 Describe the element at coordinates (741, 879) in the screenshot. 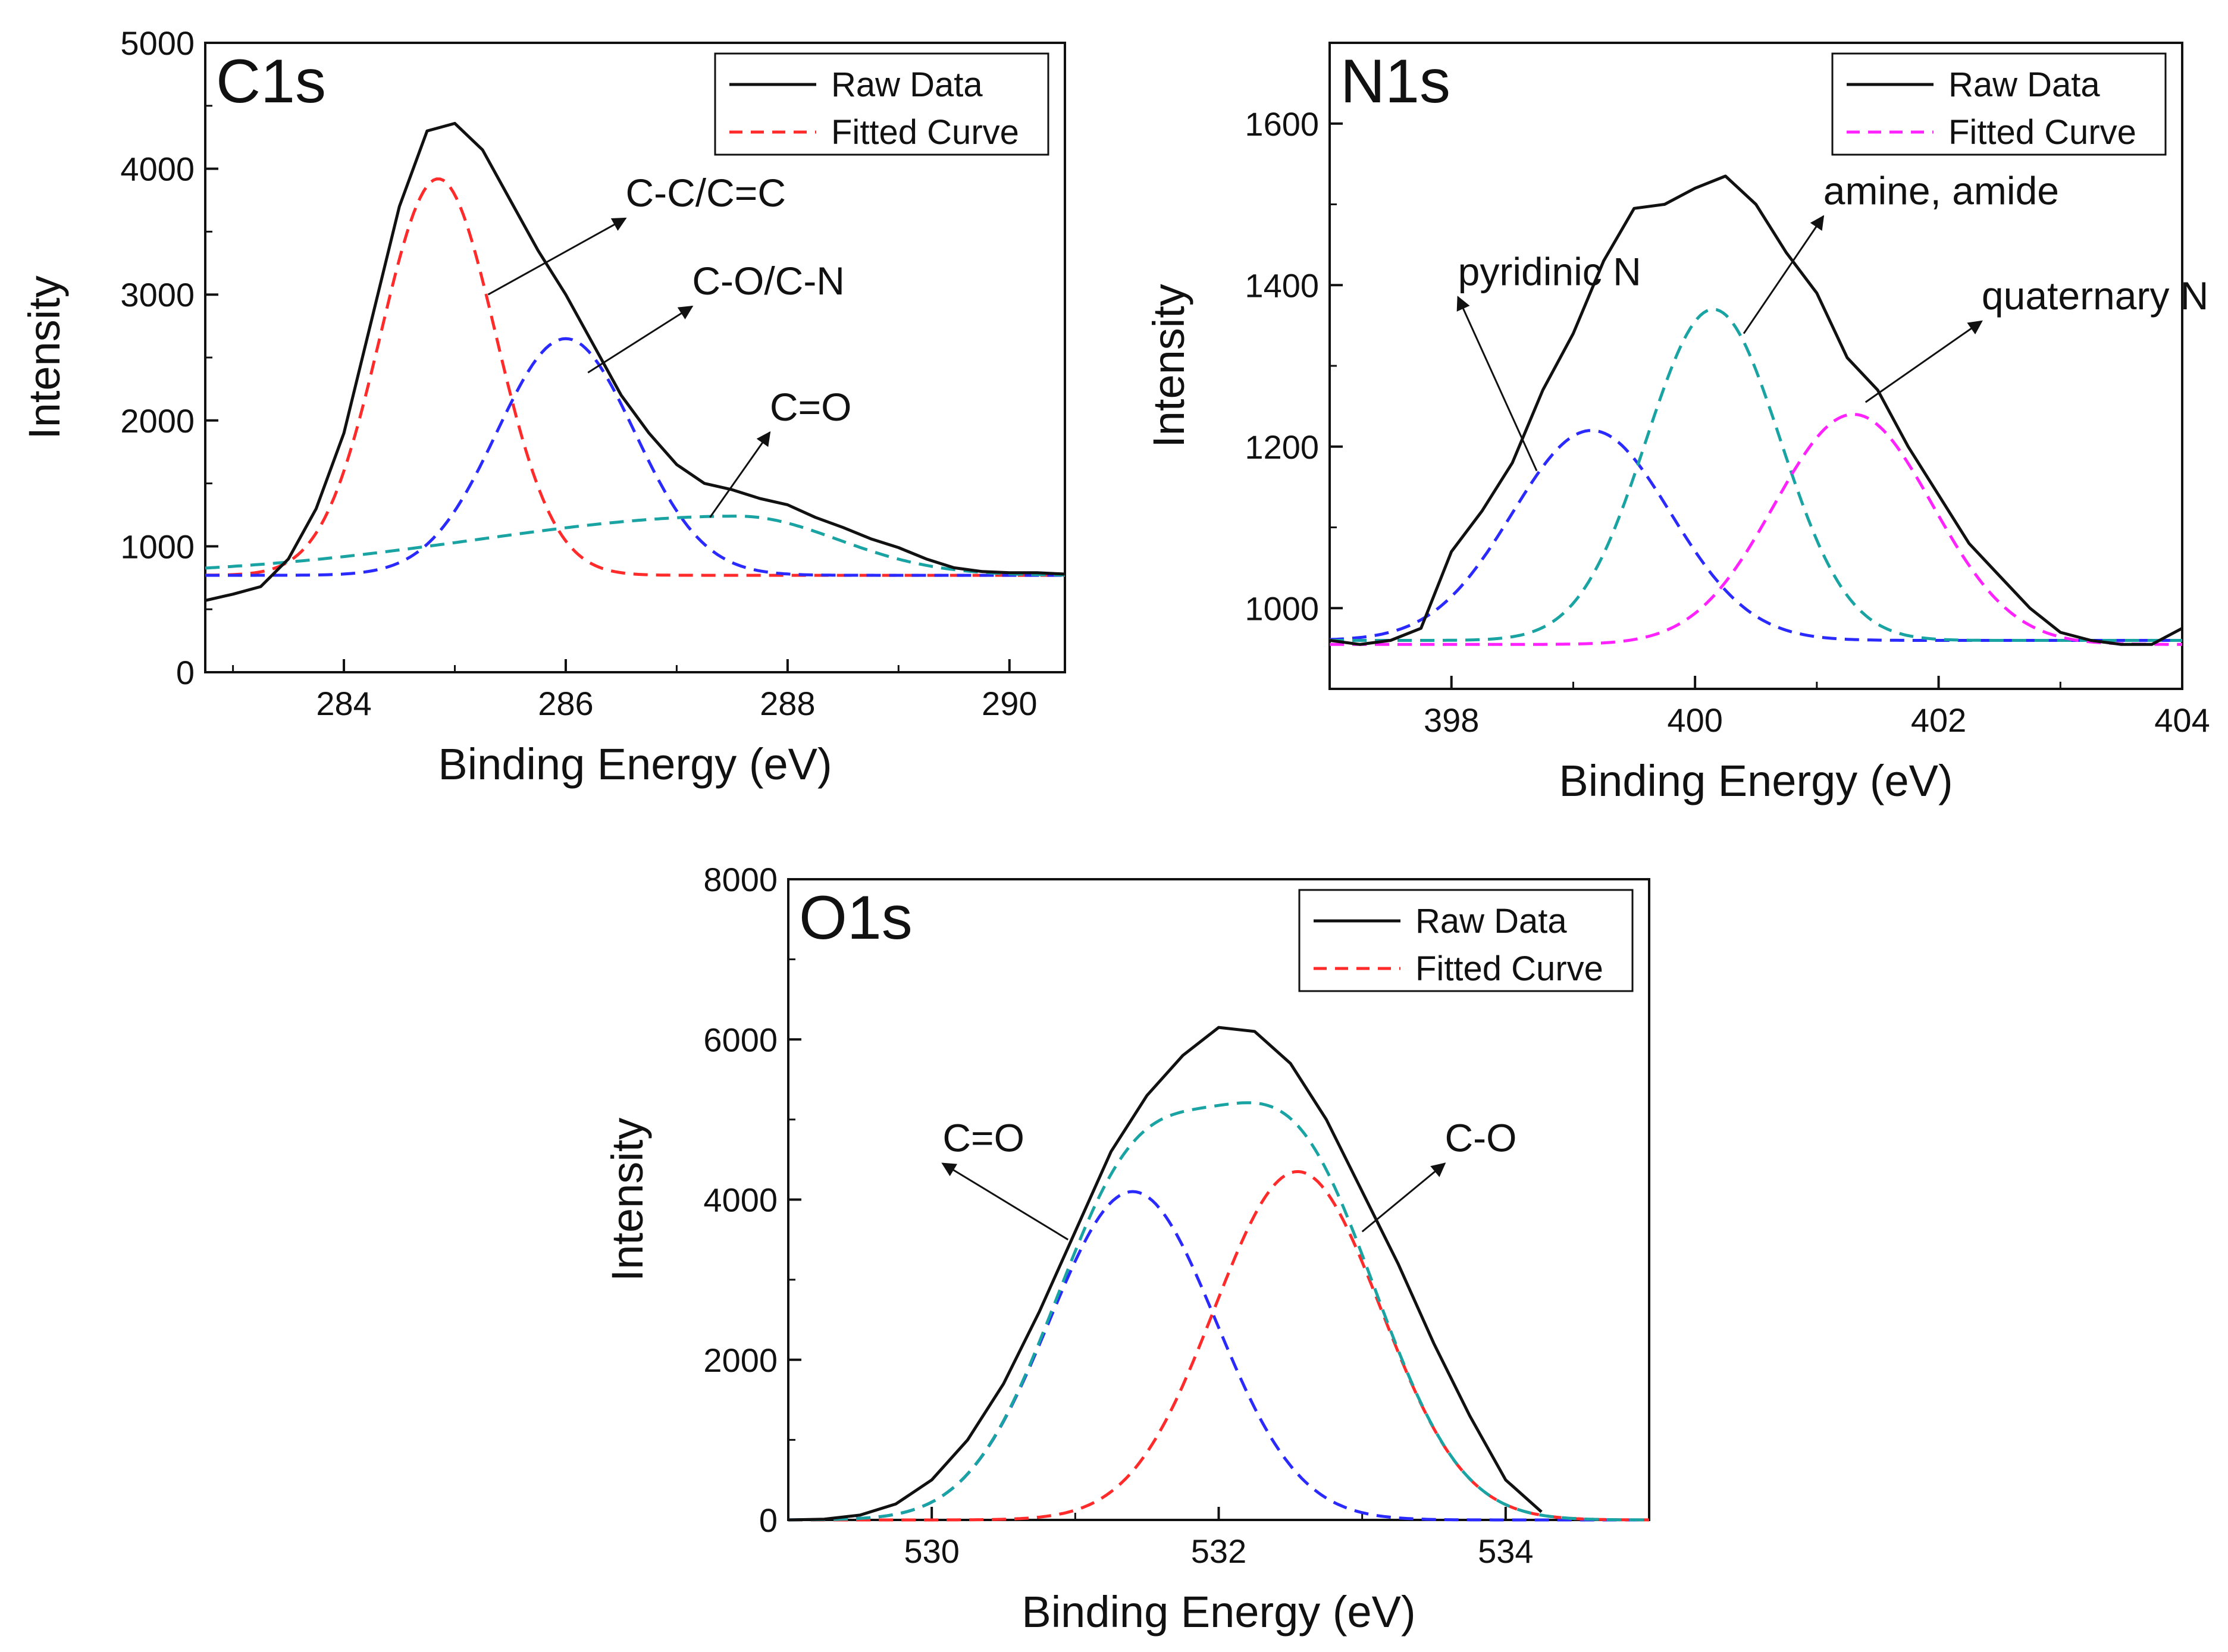

I see `y-tick-label: 8000` at that location.